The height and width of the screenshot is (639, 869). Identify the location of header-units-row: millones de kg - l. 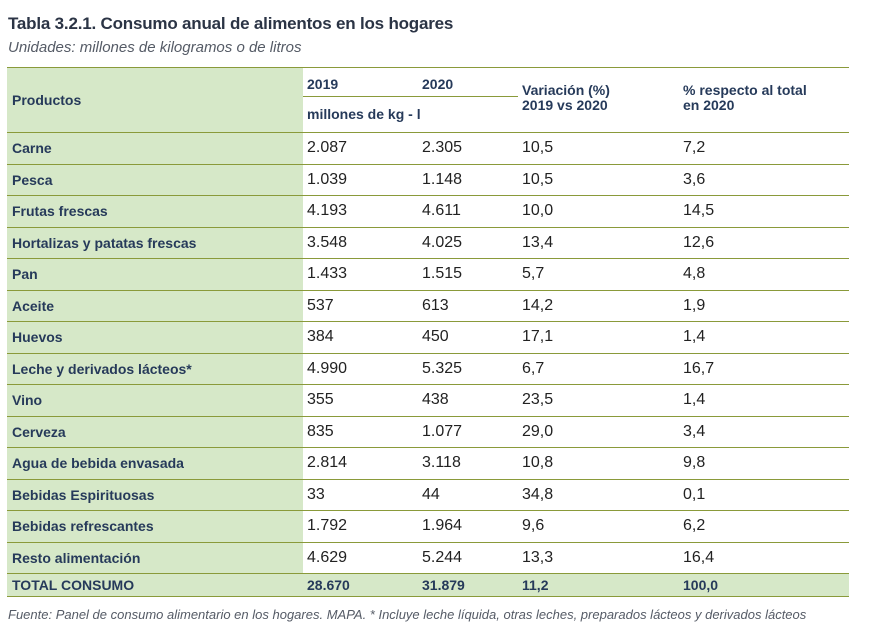
(428, 114).